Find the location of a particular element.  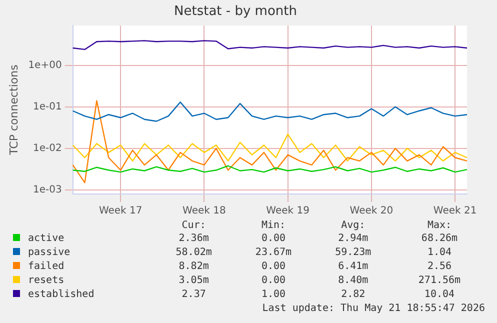

legend-label: passive is located at coordinates (49, 253).